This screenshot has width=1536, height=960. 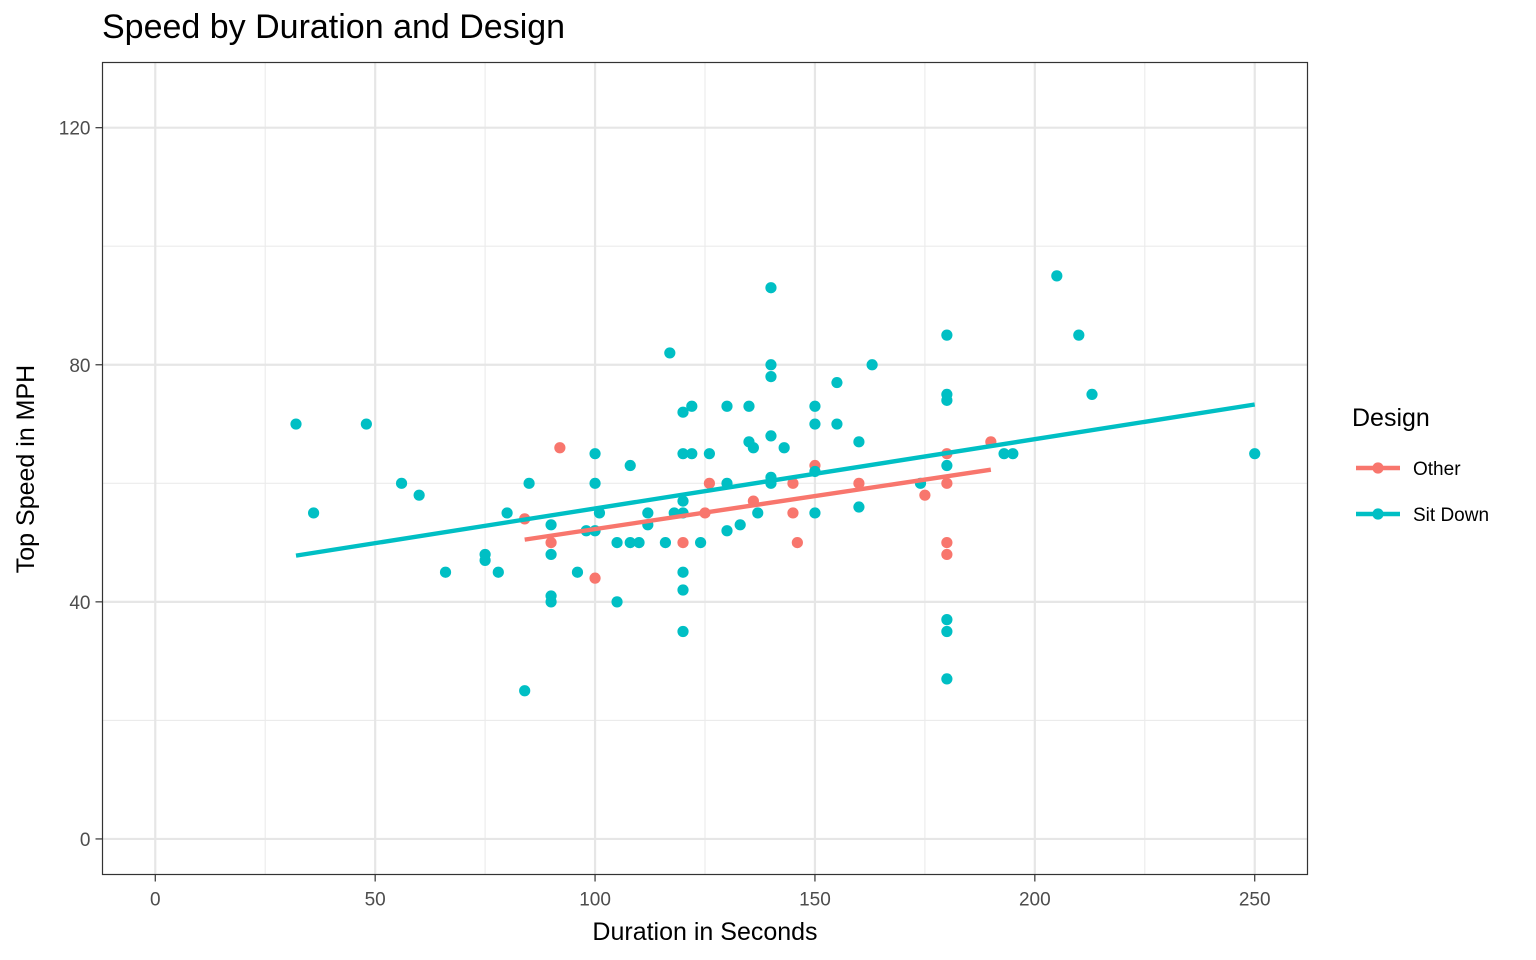 What do you see at coordinates (704, 932) in the screenshot?
I see `x-axis-title: Duration in Seconds` at bounding box center [704, 932].